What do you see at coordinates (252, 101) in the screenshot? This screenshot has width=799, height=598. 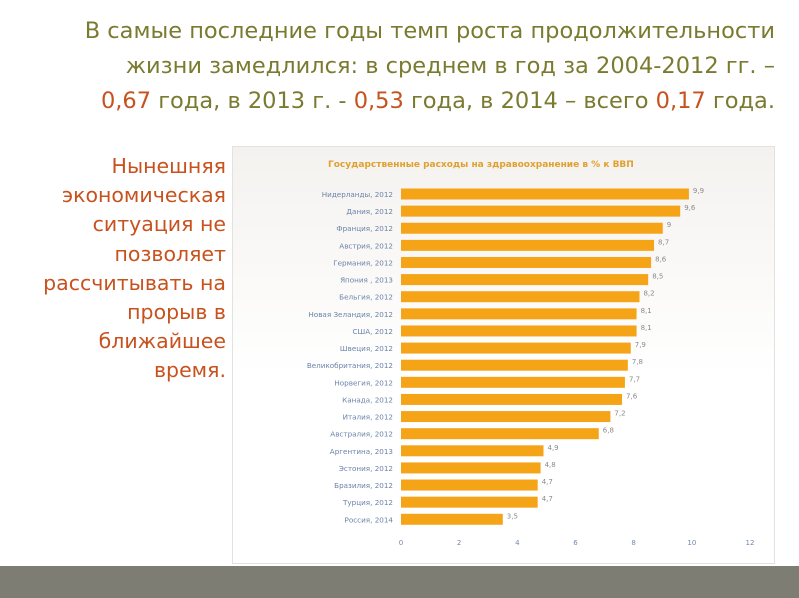 I see `headline-text-segment: года, в 2013 г. -` at bounding box center [252, 101].